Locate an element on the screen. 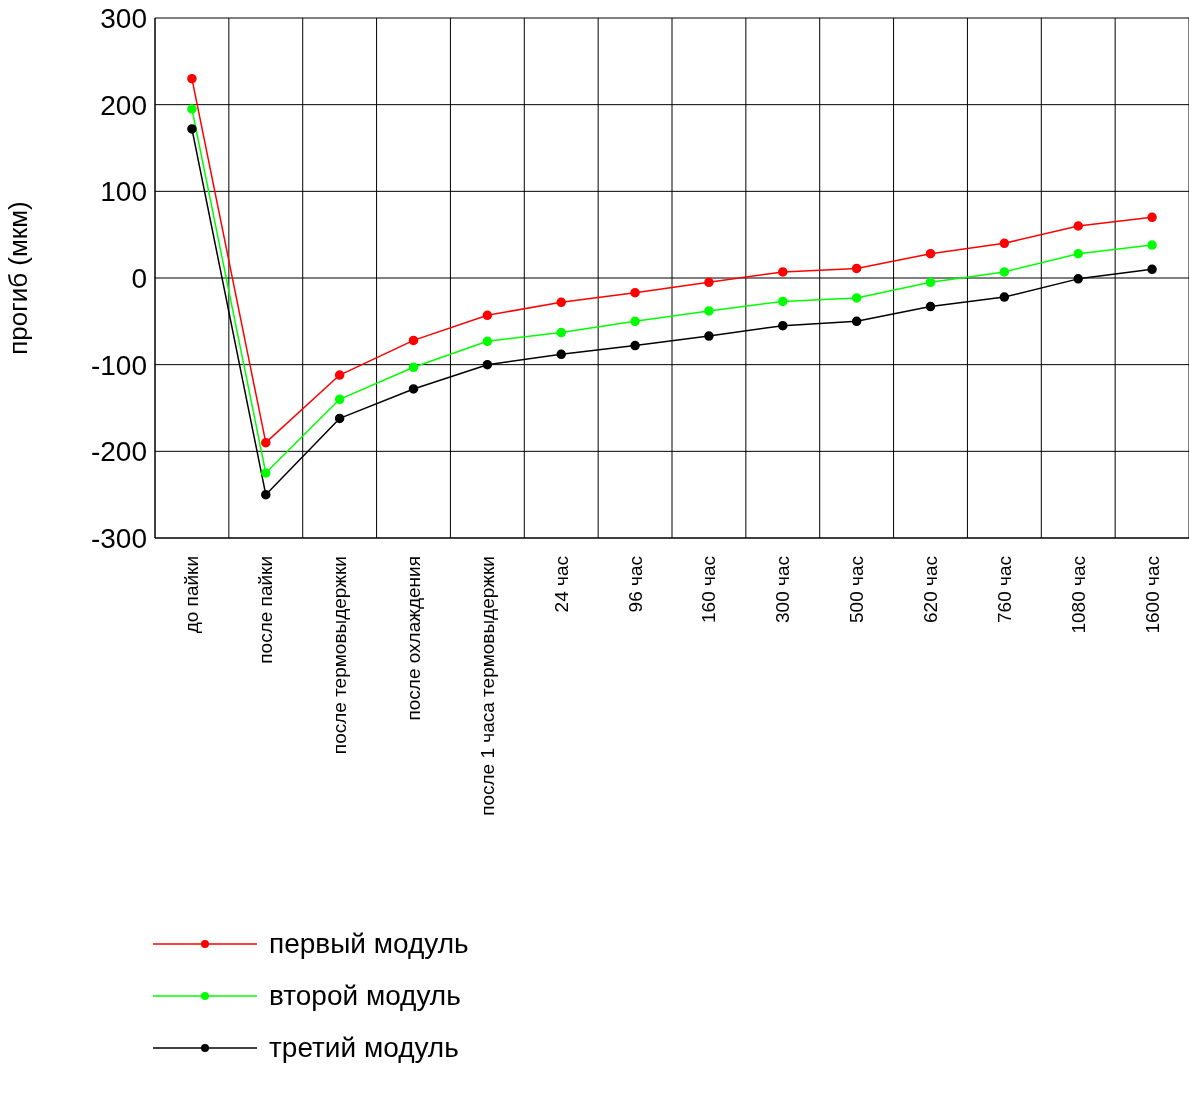 This screenshot has width=1189, height=1104. x-tick-label: 1600 час is located at coordinates (1152, 595).